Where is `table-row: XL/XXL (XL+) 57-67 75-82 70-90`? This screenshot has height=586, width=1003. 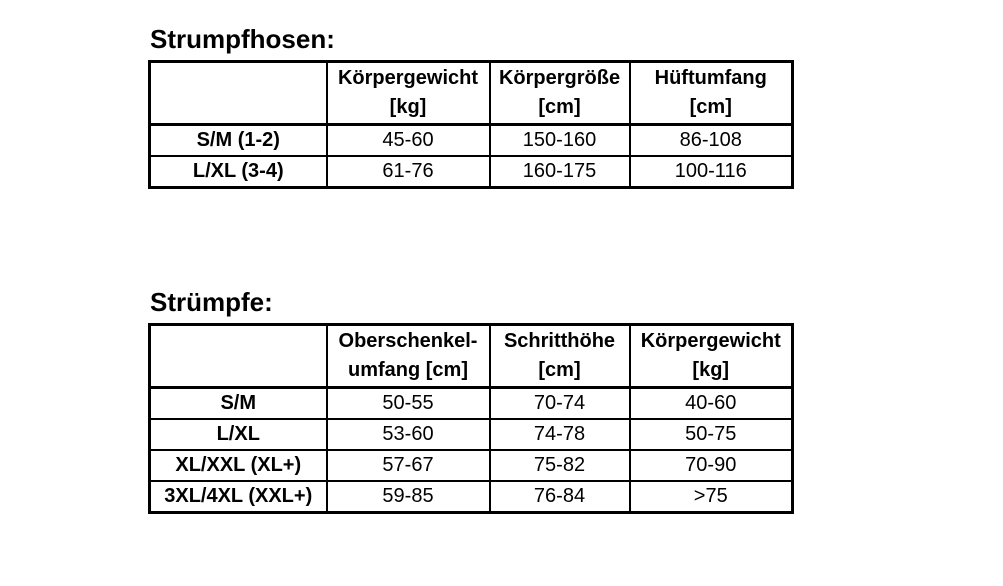
table-row: XL/XXL (XL+) 57-67 75-82 70-90 is located at coordinates (471, 465).